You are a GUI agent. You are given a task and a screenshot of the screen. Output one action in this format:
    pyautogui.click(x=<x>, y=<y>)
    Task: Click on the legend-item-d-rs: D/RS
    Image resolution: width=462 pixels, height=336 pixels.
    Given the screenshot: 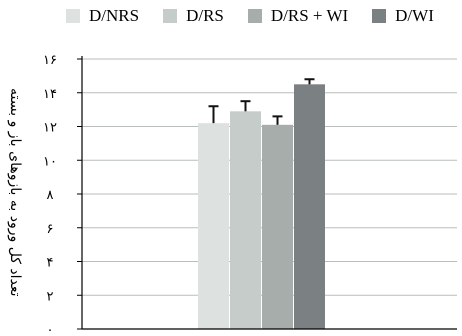 What is the action you would take?
    pyautogui.click(x=193, y=16)
    